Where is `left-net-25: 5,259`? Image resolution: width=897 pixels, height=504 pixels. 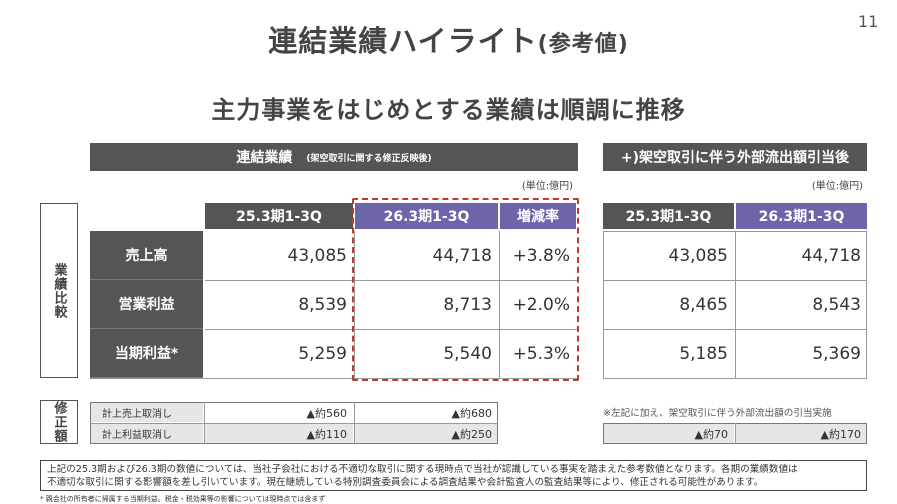
left-net-25: 5,259 is located at coordinates (279, 353).